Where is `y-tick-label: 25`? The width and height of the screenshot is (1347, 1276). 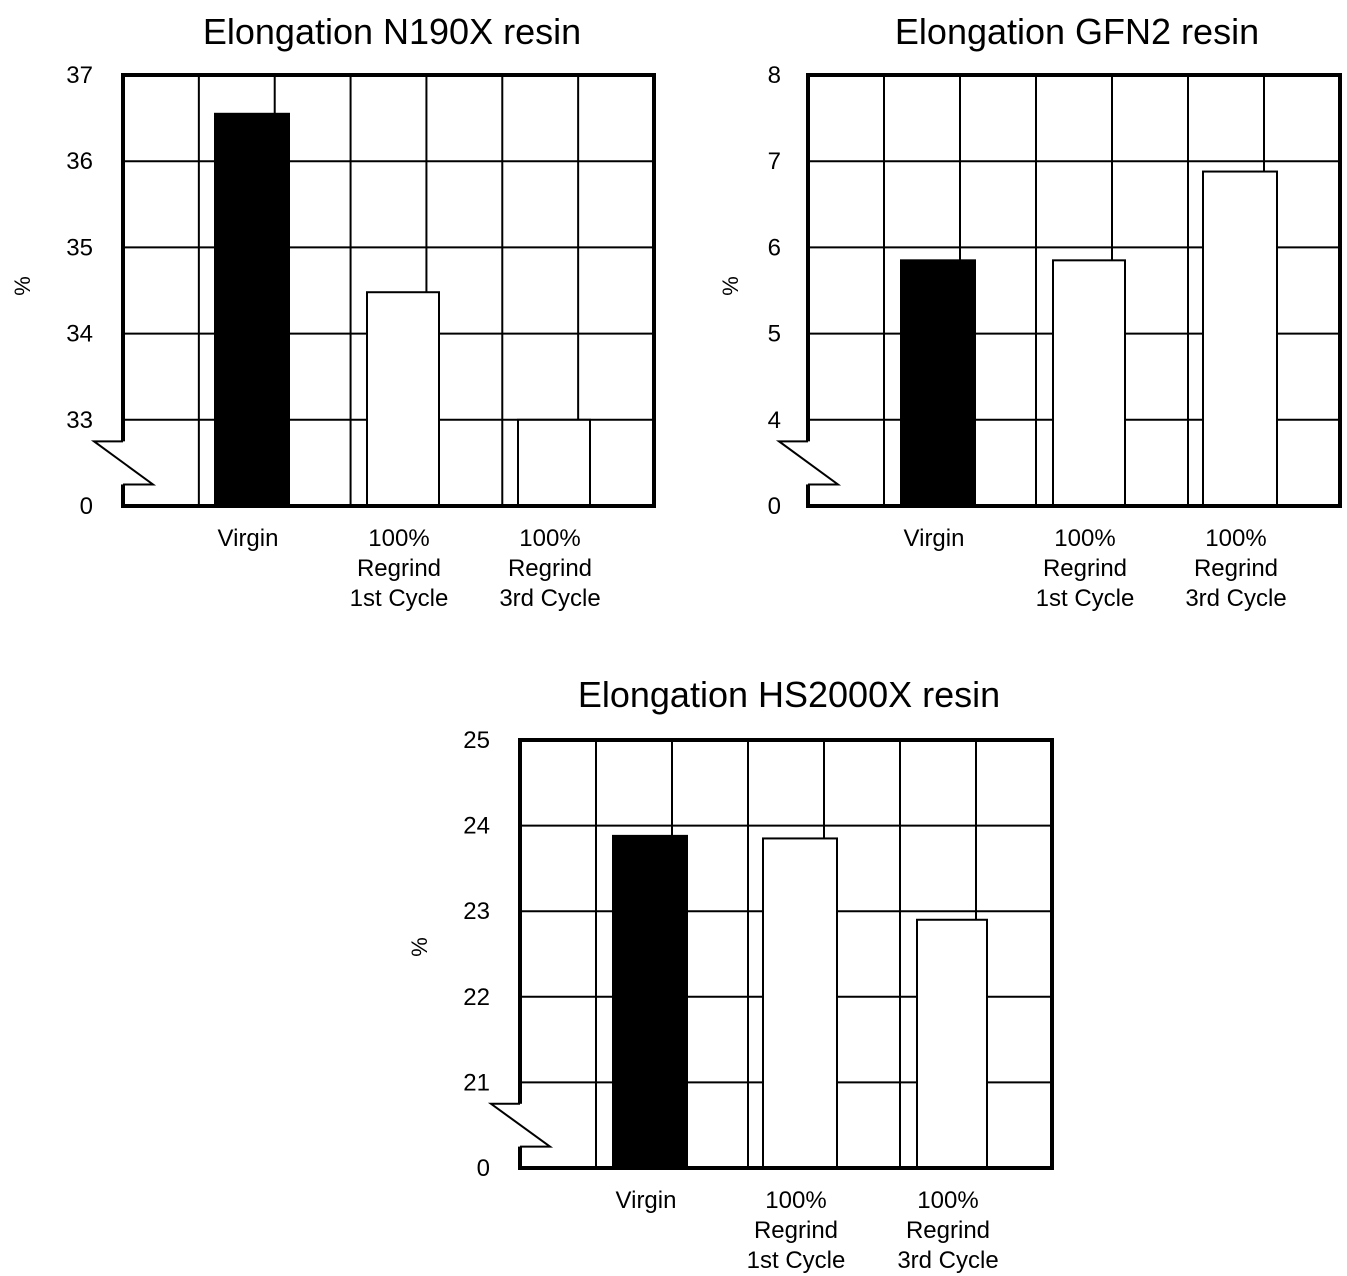 y-tick-label: 25 is located at coordinates (476, 740).